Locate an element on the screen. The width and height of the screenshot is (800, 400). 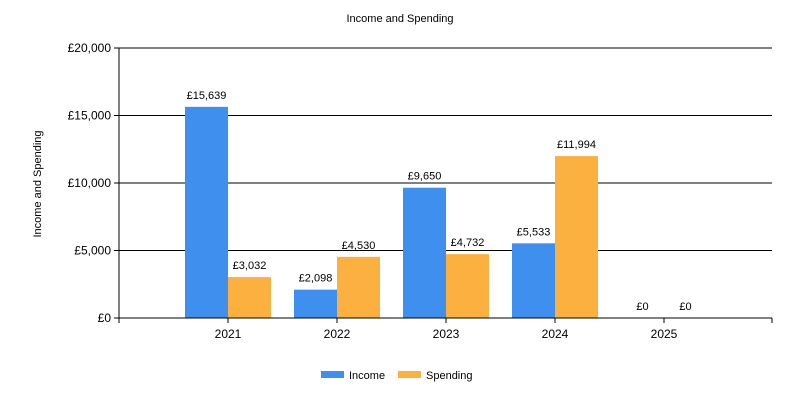
chart-title: Income and Spending is located at coordinates (399, 19).